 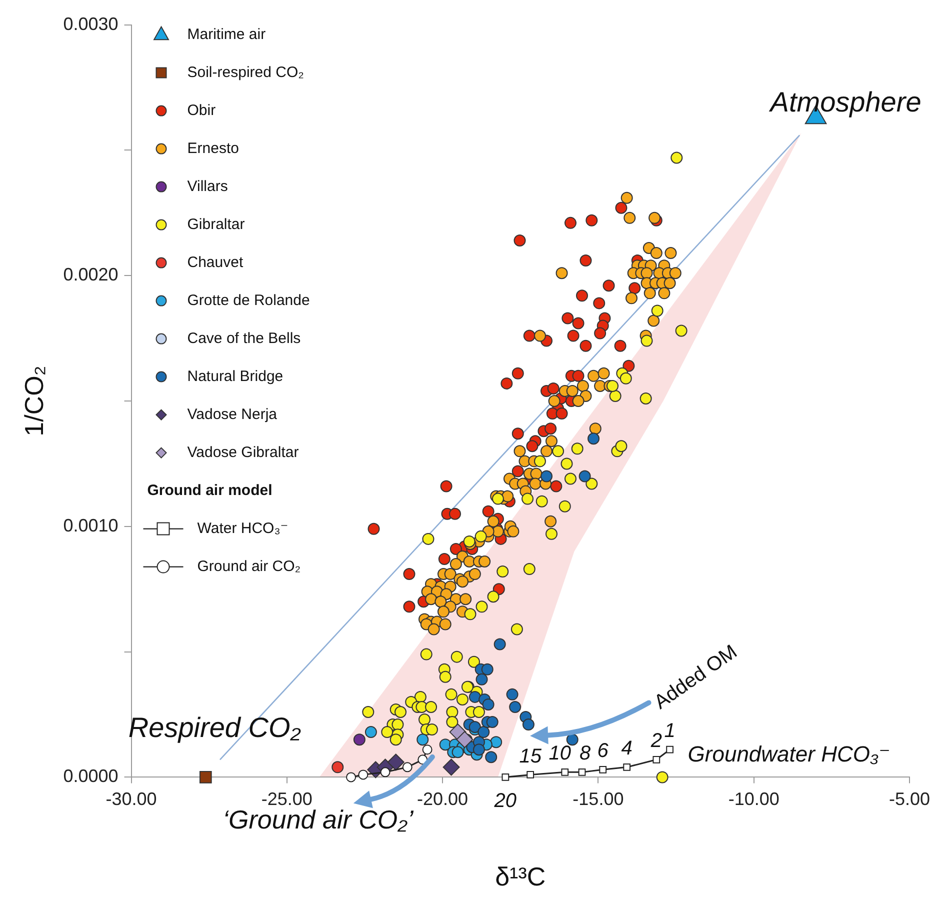 I want to click on legend-label: Cave of the Bells, so click(x=244, y=338).